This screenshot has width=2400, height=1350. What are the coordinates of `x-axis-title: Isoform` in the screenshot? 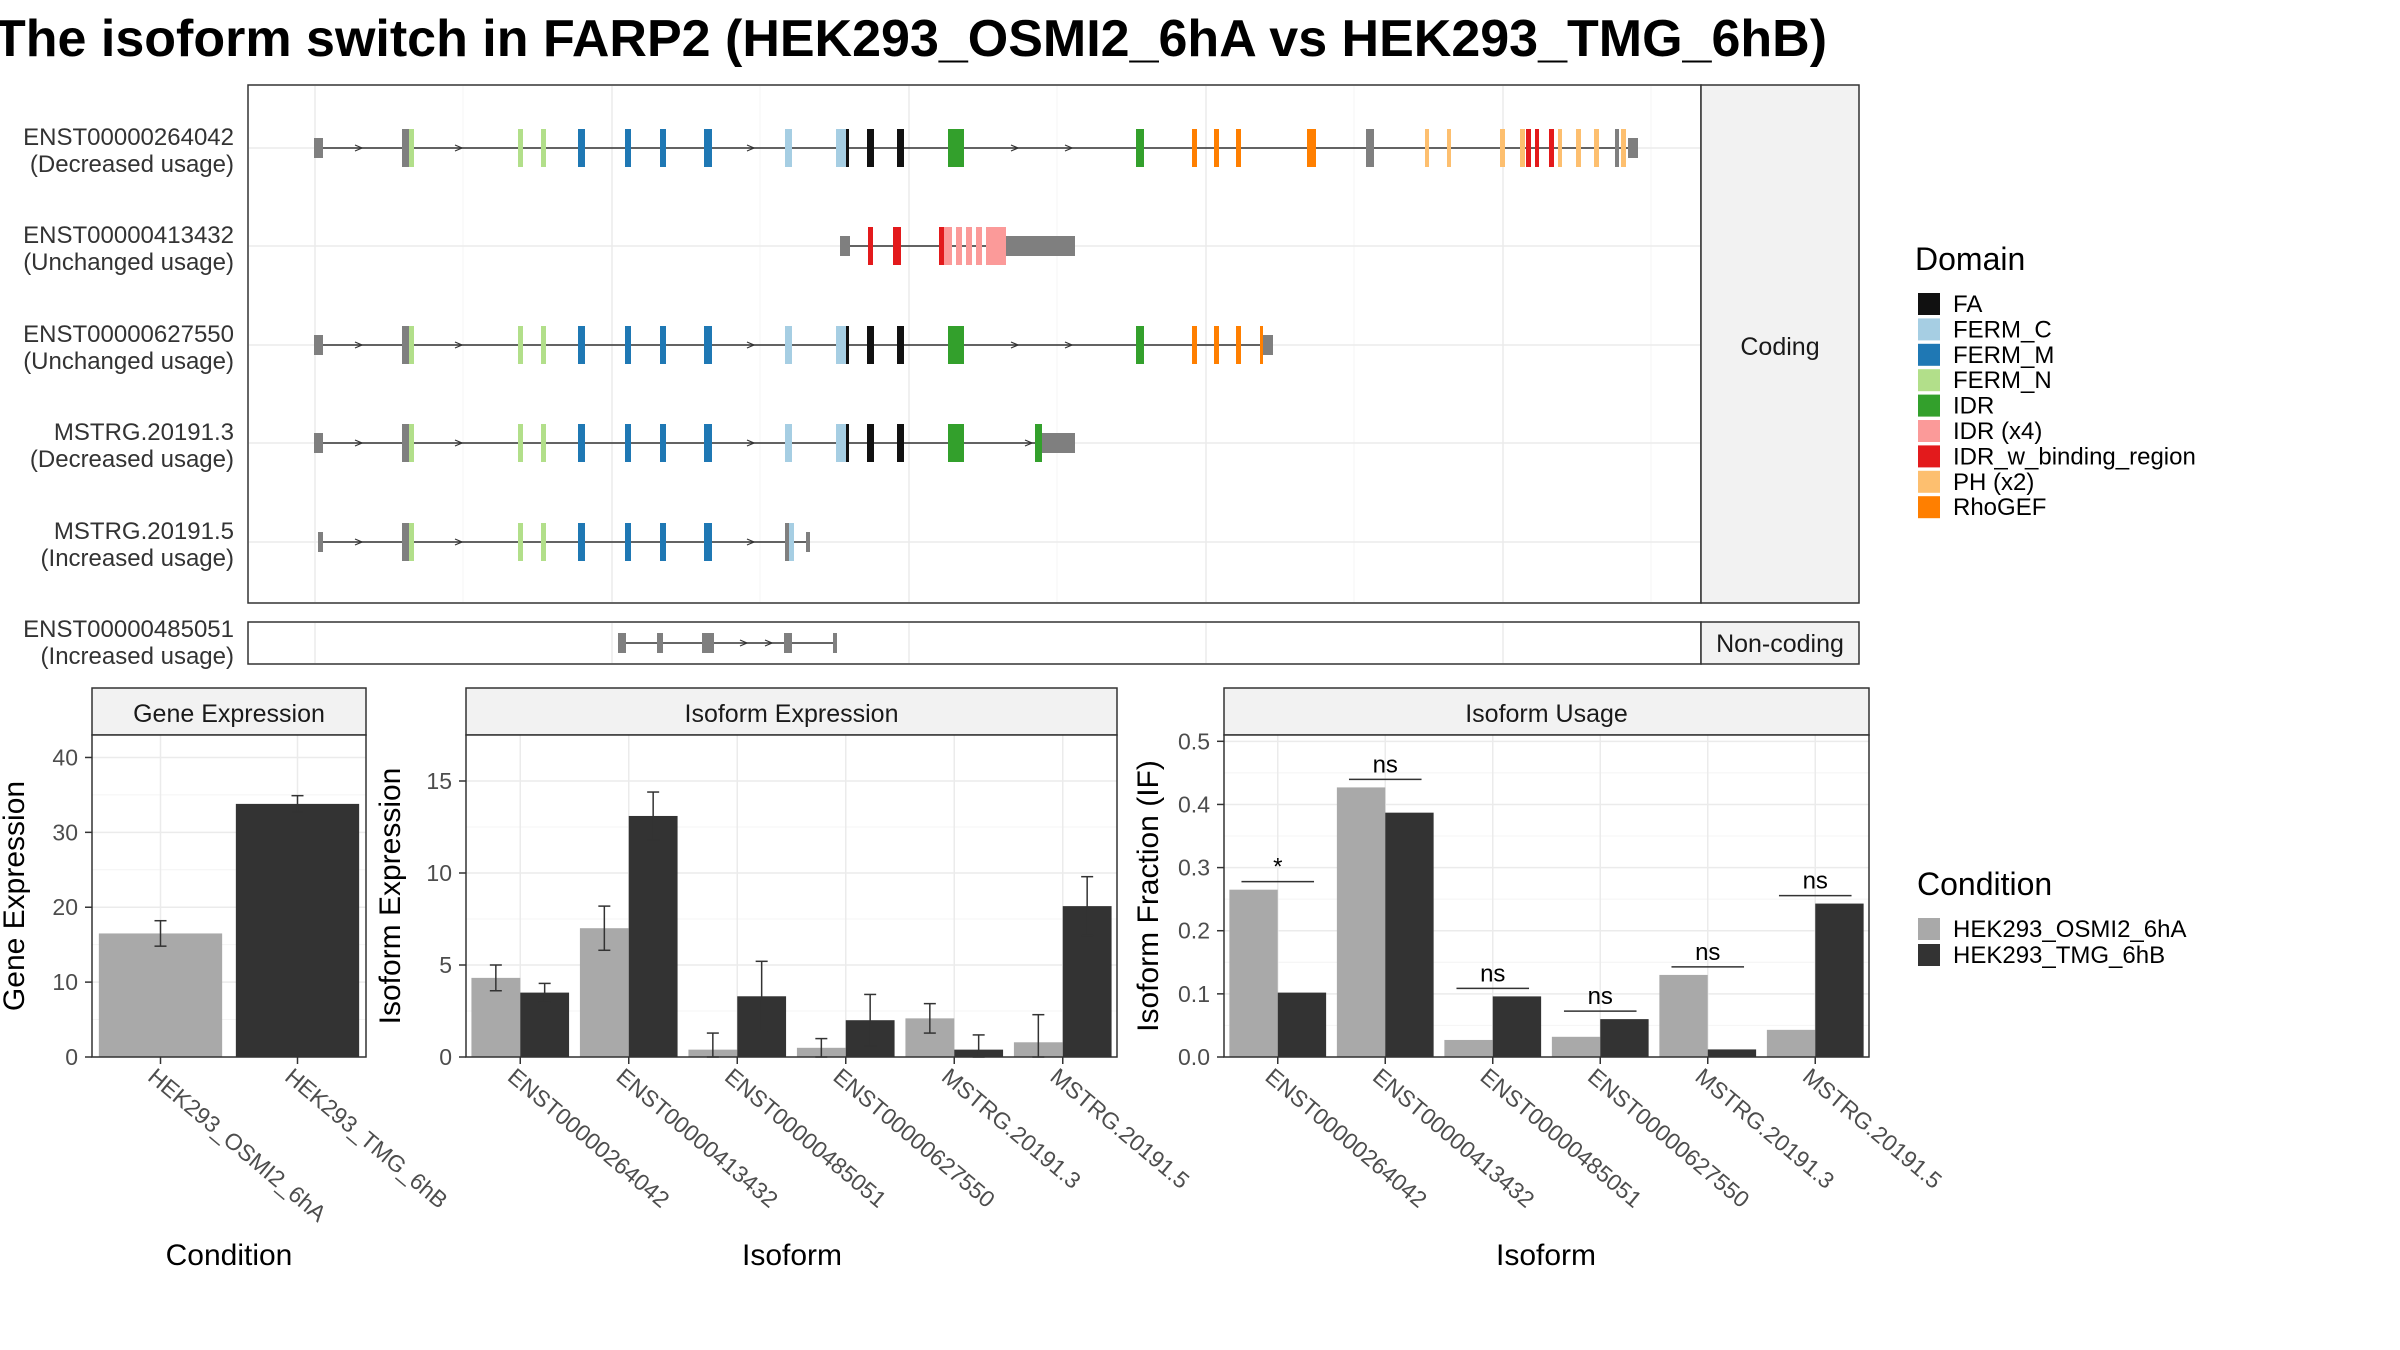 It's located at (792, 1255).